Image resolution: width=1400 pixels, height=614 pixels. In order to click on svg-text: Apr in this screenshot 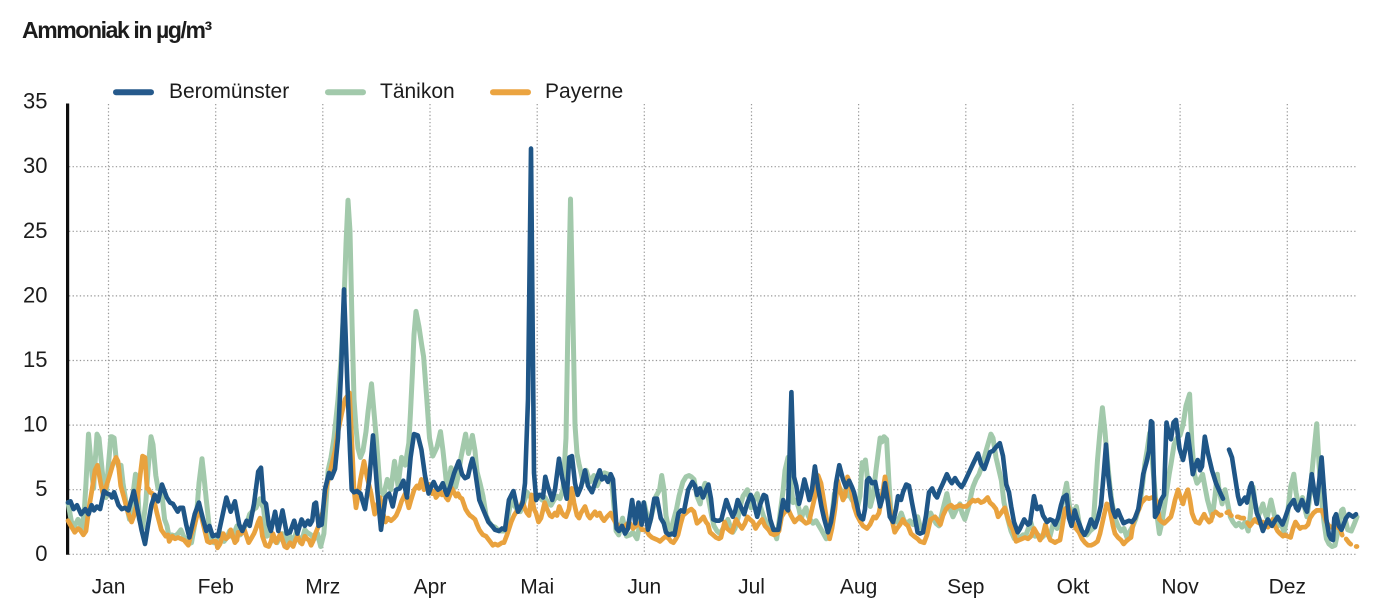, I will do `click(430, 587)`.